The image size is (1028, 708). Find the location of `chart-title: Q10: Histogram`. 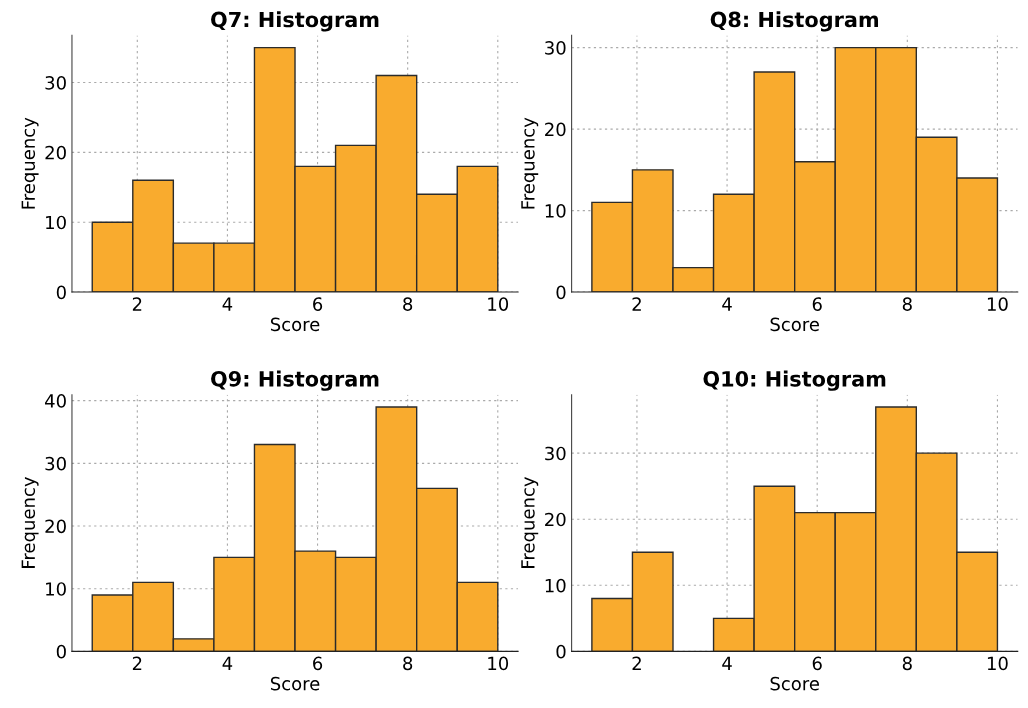

chart-title: Q10: Histogram is located at coordinates (794, 380).